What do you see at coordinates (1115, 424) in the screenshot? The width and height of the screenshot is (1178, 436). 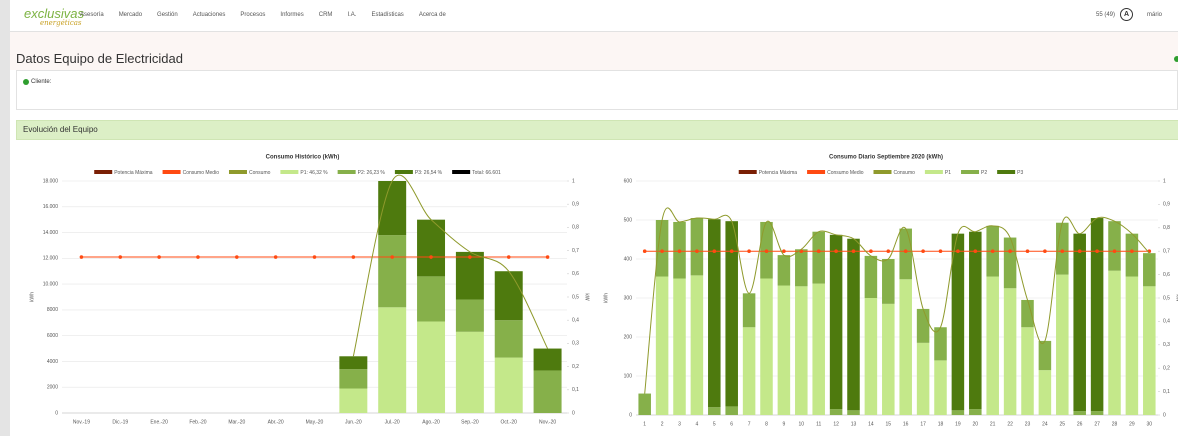 I see `x-tick-label: 28` at bounding box center [1115, 424].